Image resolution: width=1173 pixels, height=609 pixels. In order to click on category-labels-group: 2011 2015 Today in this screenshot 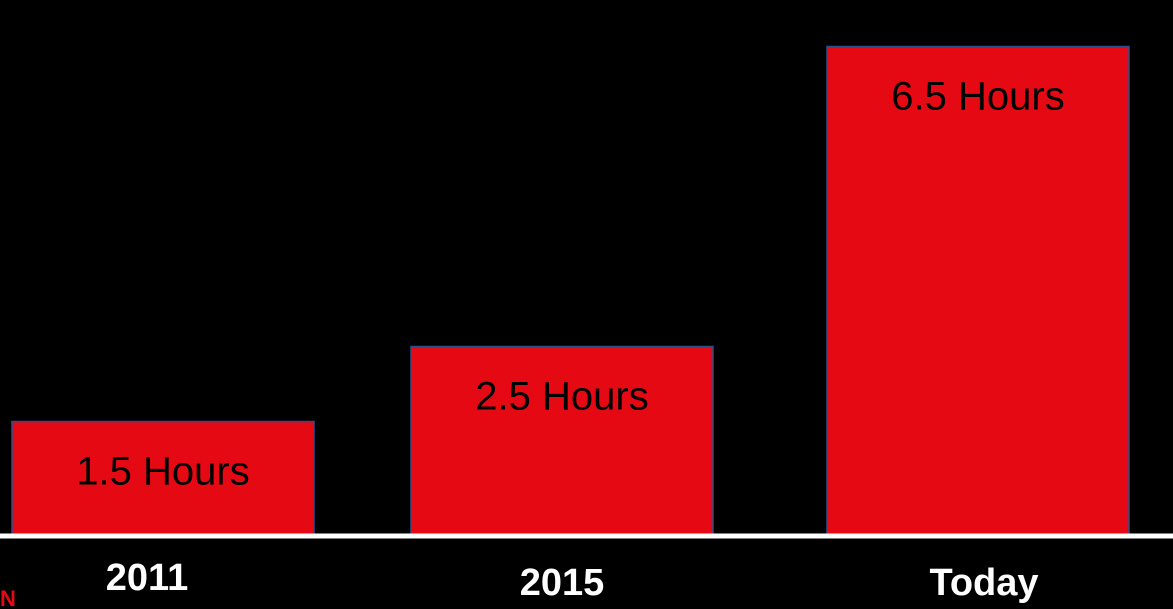, I will do `click(572, 580)`.